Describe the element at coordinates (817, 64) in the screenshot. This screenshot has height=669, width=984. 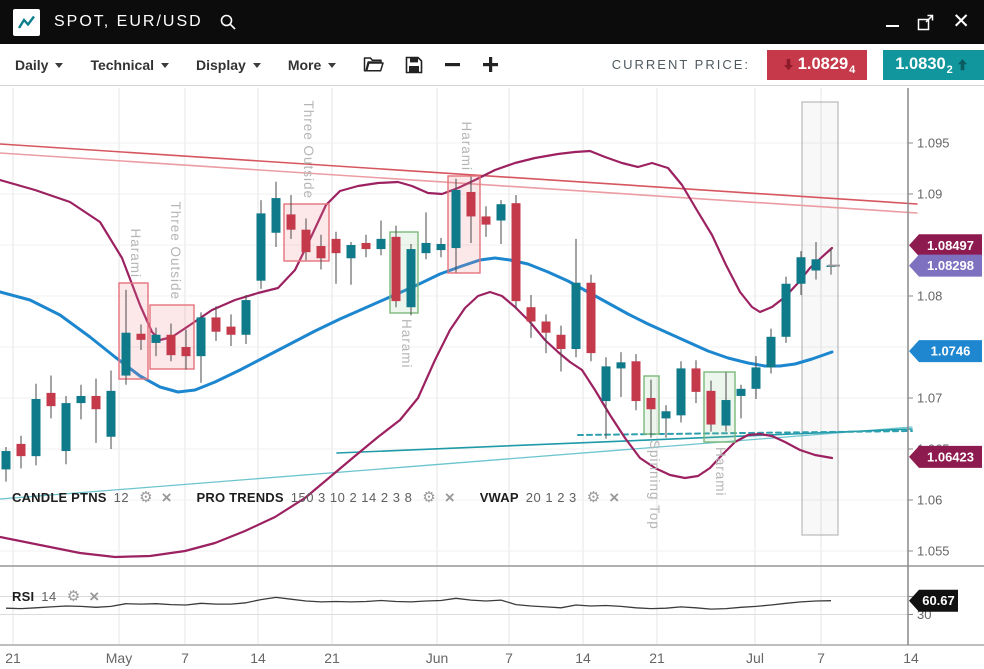
I see `sell-price-badge: 1.0829 4` at that location.